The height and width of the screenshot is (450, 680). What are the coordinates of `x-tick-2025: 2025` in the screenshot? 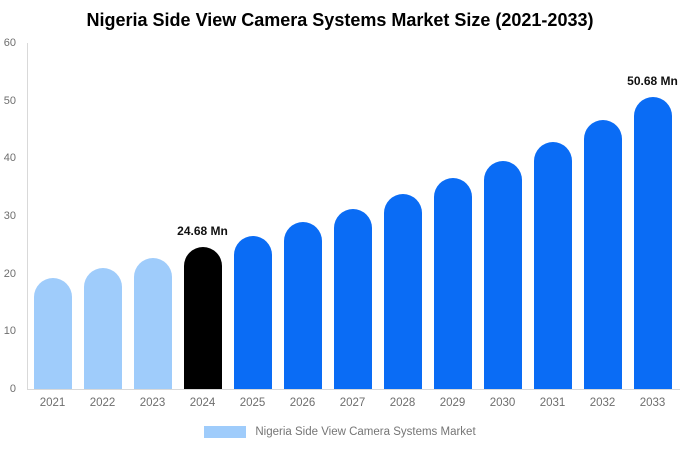 It's located at (252, 403).